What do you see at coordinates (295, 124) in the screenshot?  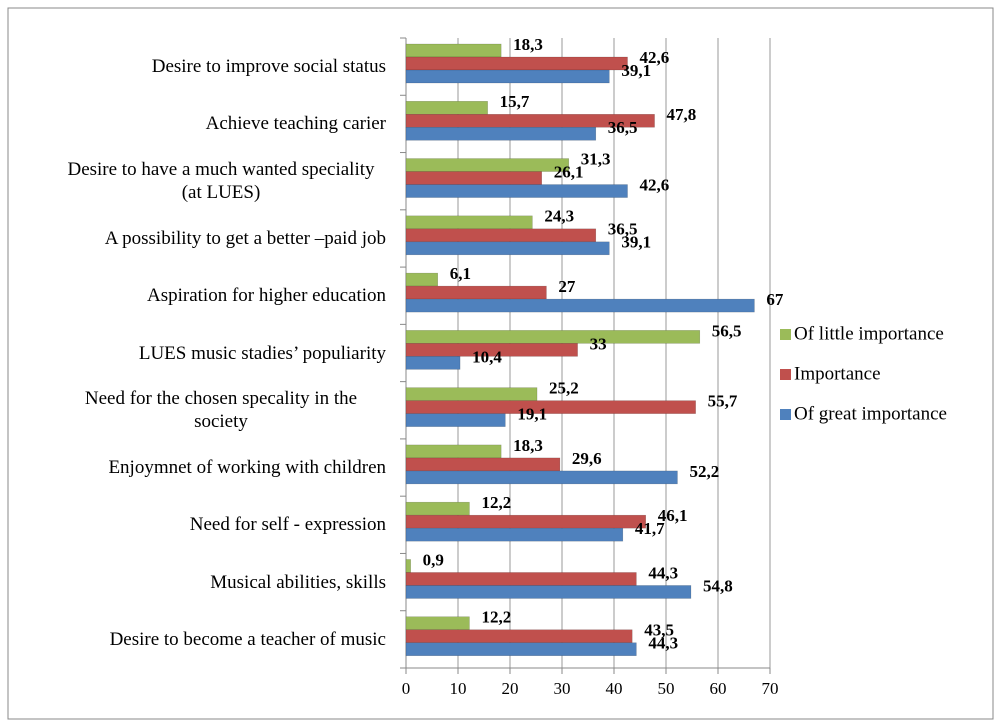 I see `y-tick-label: Achieve teaching carier` at bounding box center [295, 124].